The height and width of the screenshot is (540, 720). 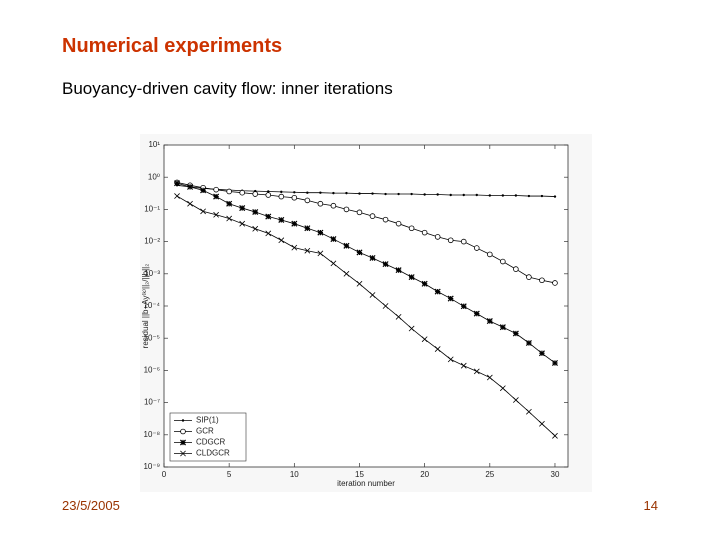 I want to click on x-tick-label: 25, so click(x=489, y=474).